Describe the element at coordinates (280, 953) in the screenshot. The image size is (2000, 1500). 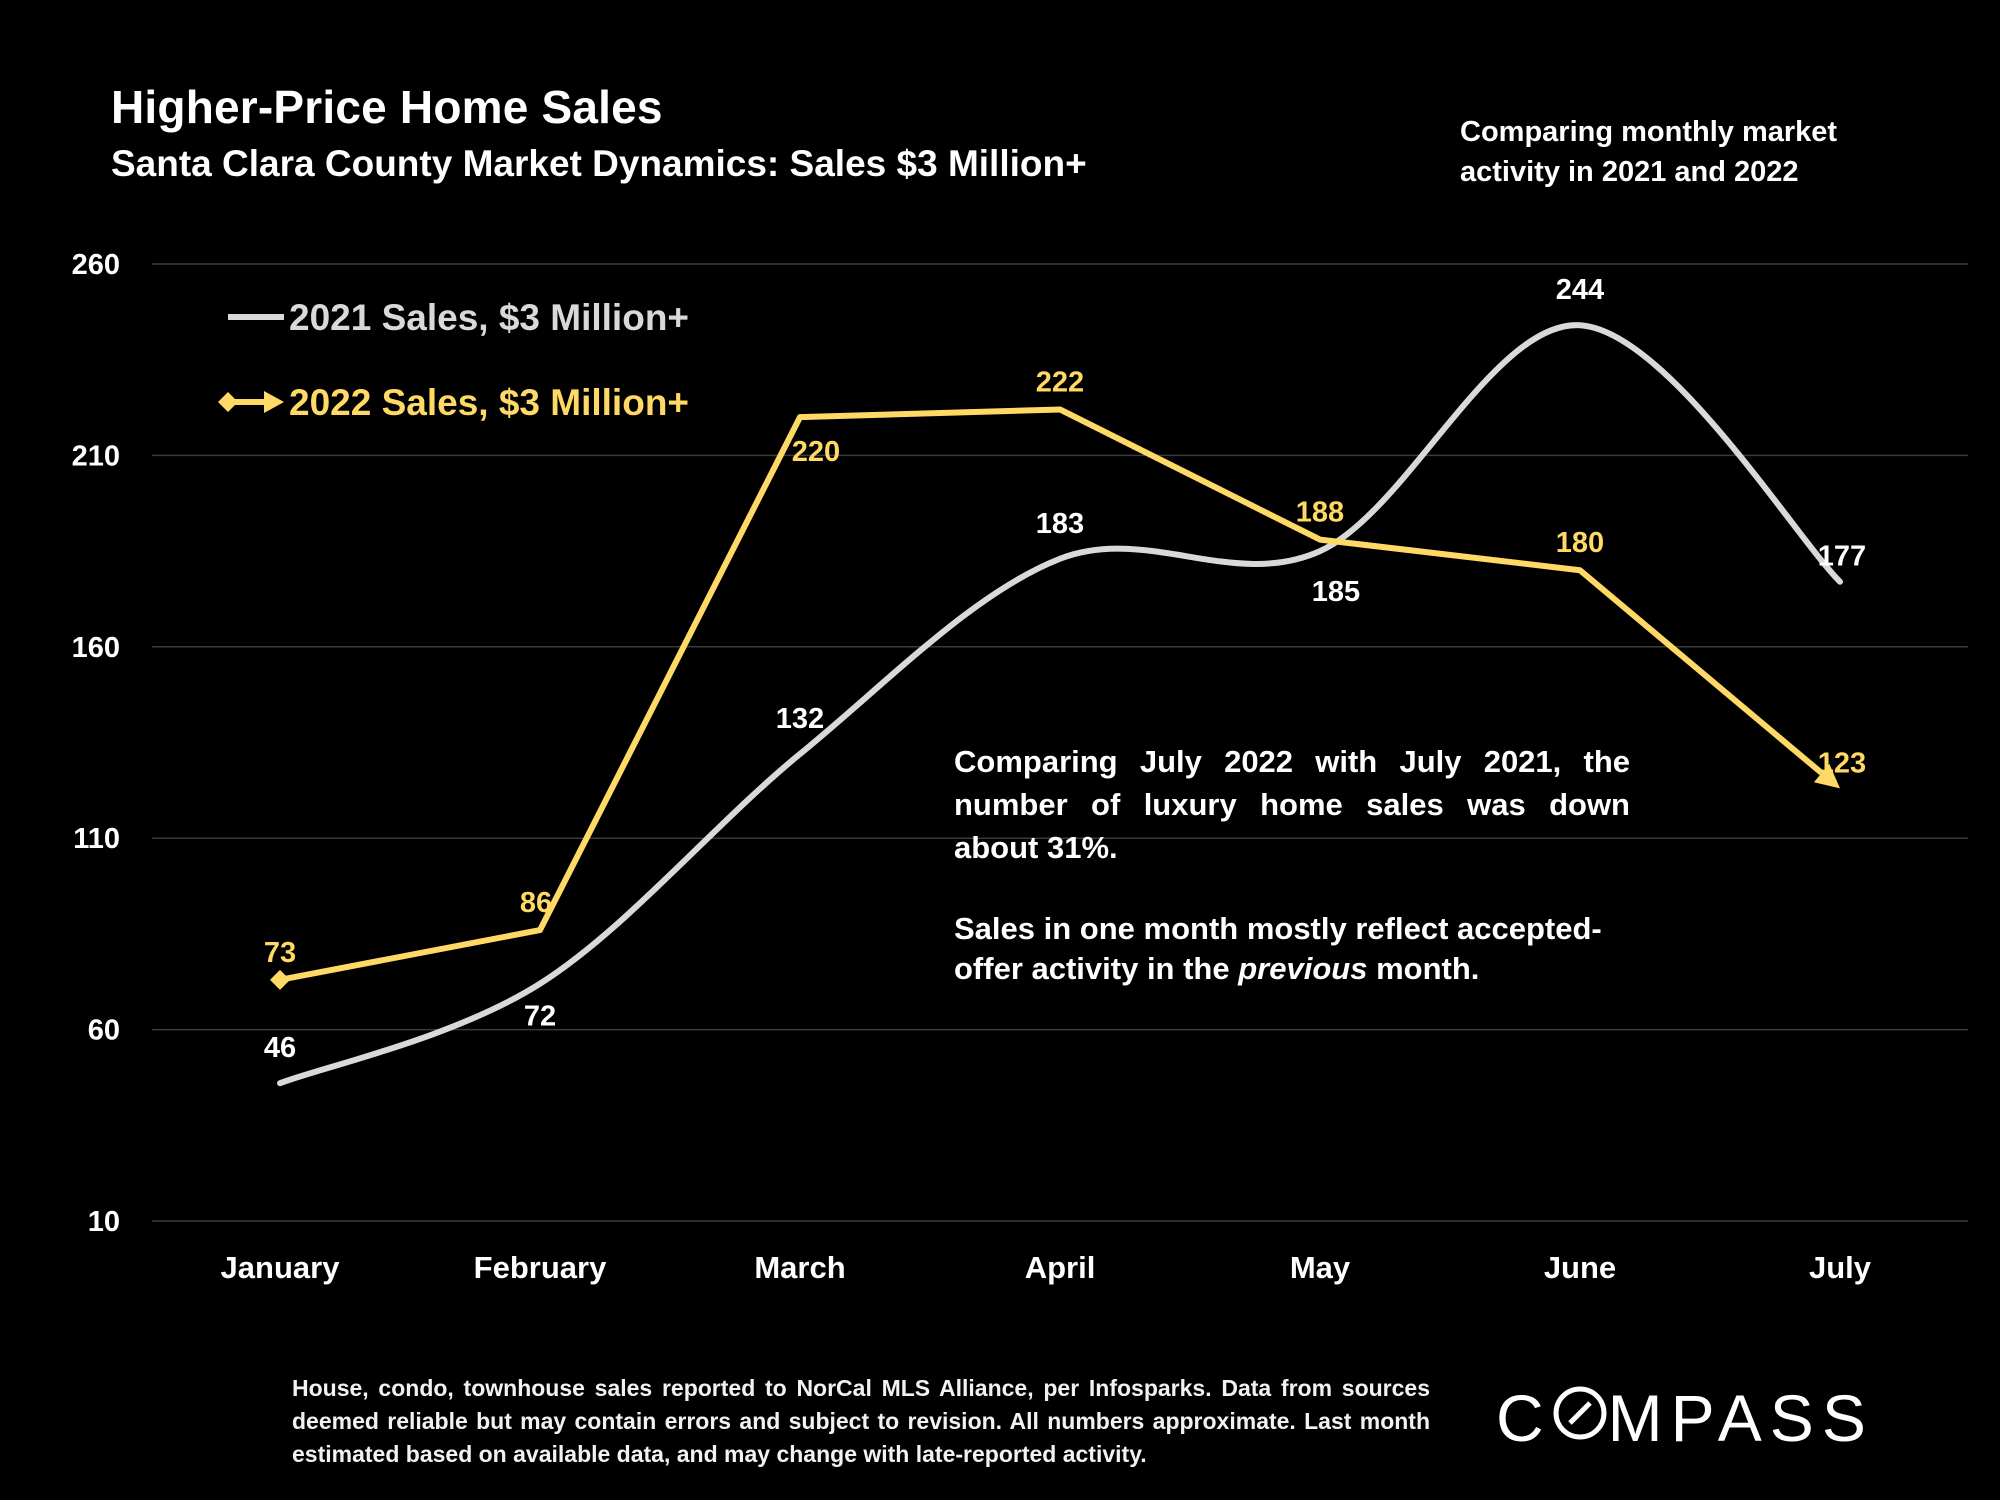
I see `data-label-2022: 73` at that location.